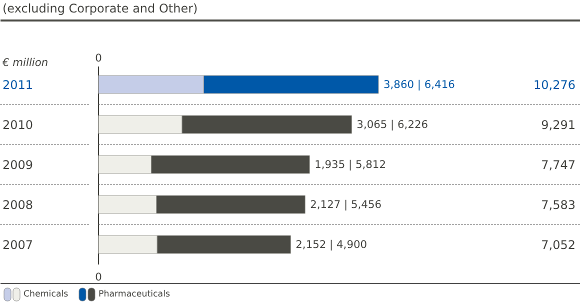 The height and width of the screenshot is (303, 580). Describe the element at coordinates (392, 124) in the screenshot. I see `data-label: 3,065 | 6,226` at that location.